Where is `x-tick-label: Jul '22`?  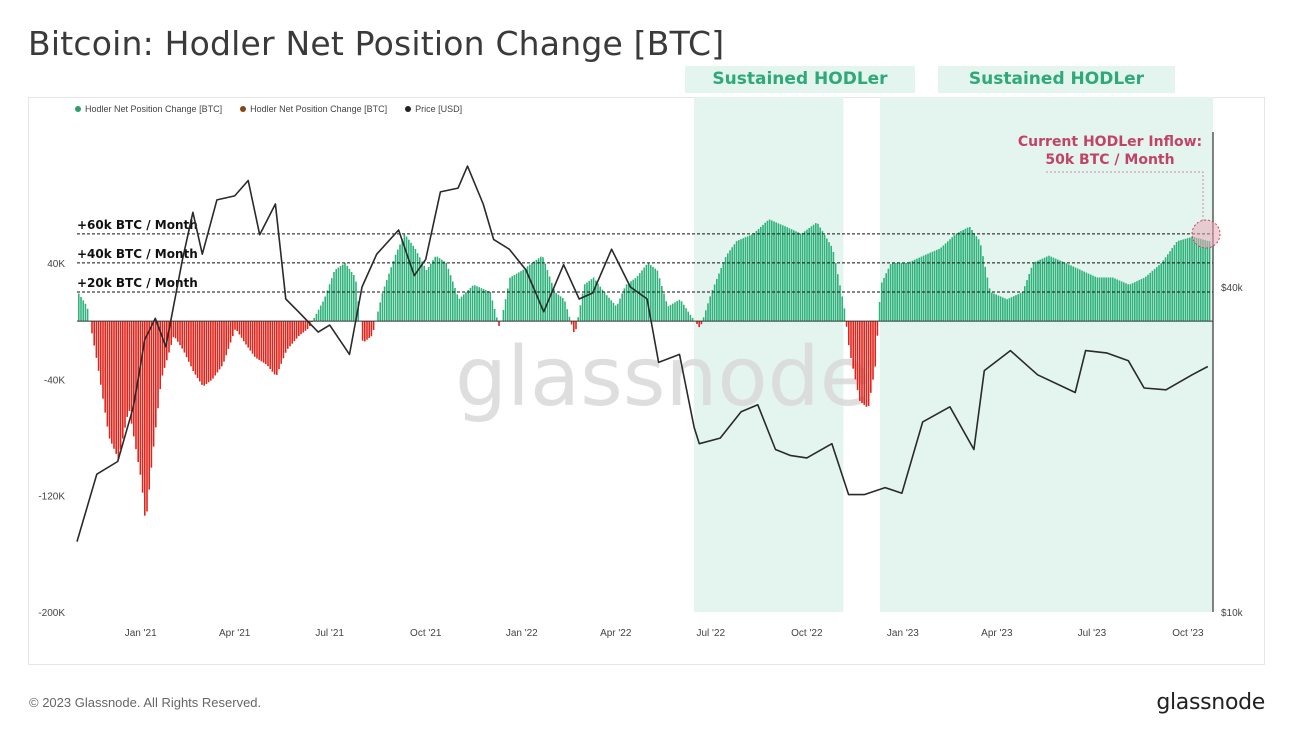 x-tick-label: Jul '22 is located at coordinates (710, 633).